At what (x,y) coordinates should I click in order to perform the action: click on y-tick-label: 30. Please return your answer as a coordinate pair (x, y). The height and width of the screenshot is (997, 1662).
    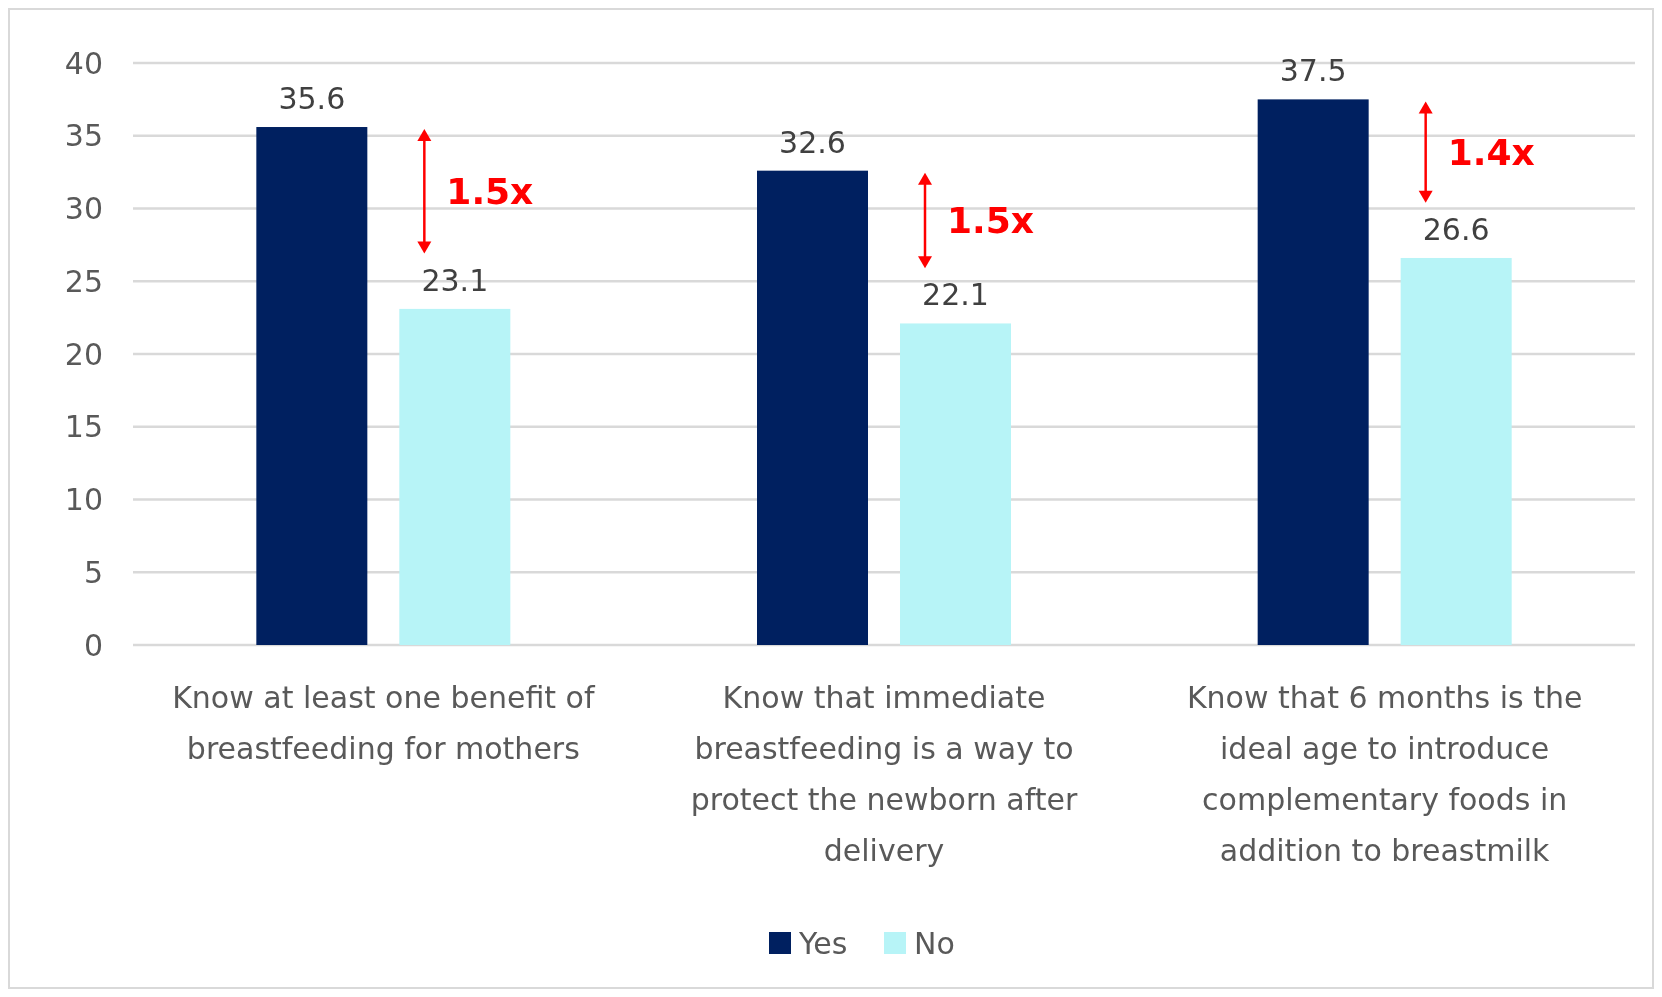
    Looking at the image, I should click on (83, 208).